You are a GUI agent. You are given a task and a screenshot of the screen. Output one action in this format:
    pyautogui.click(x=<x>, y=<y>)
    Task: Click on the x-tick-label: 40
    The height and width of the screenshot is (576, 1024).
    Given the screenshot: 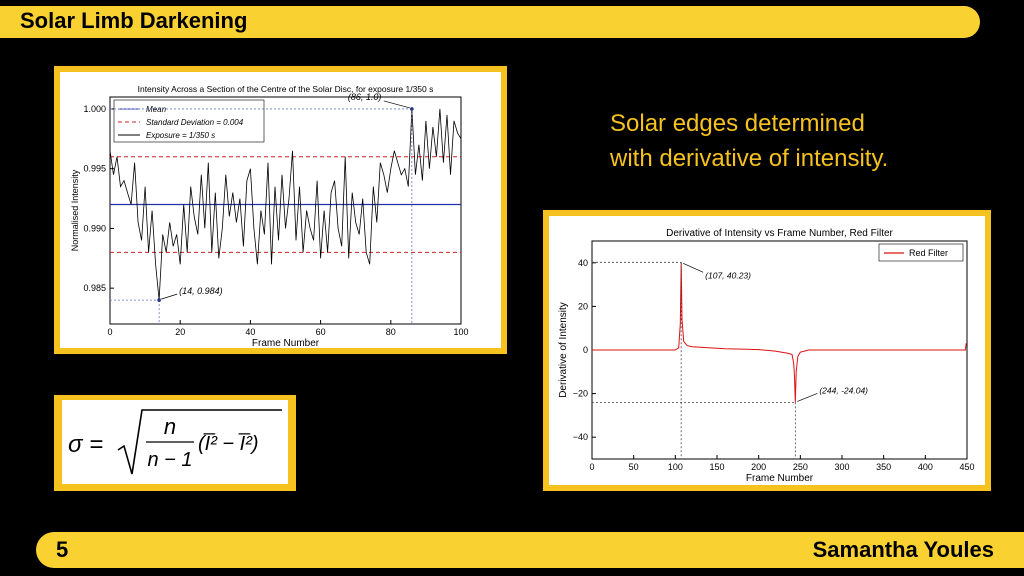 What is the action you would take?
    pyautogui.click(x=250, y=332)
    